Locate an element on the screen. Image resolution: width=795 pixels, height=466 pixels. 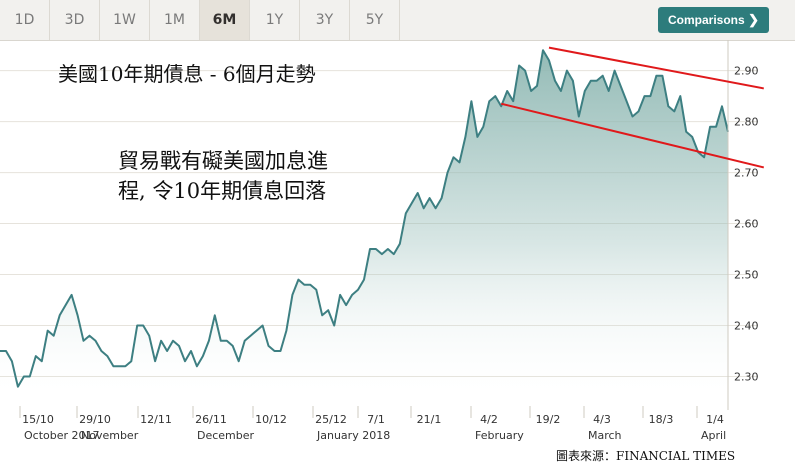
source-credit: 圖表來源：FINANCIAL TIMES is located at coordinates (646, 456).